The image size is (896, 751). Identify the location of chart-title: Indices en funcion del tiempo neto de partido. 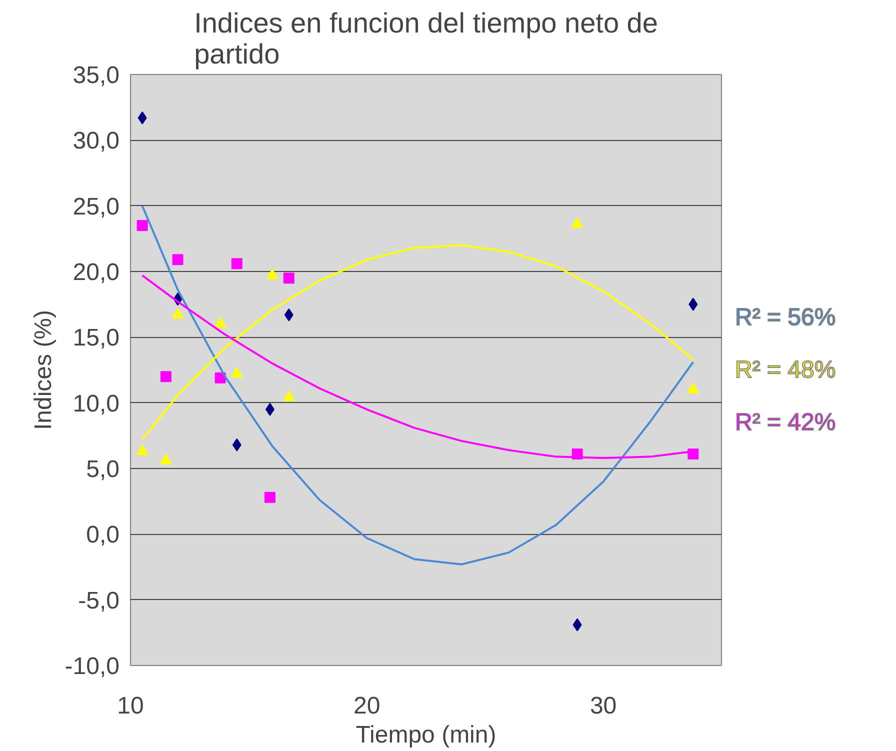
(426, 39).